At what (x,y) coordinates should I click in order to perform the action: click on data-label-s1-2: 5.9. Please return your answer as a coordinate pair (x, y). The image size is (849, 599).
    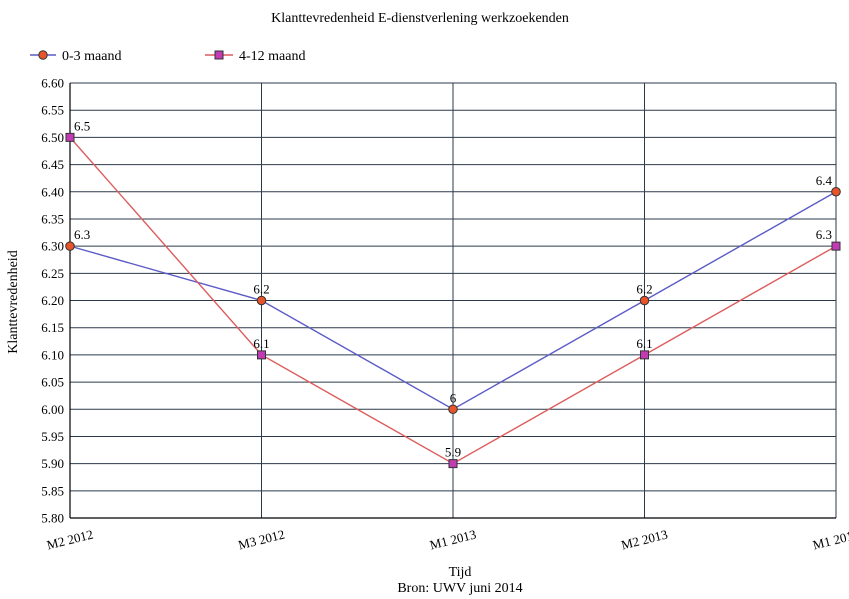
    Looking at the image, I should click on (453, 452).